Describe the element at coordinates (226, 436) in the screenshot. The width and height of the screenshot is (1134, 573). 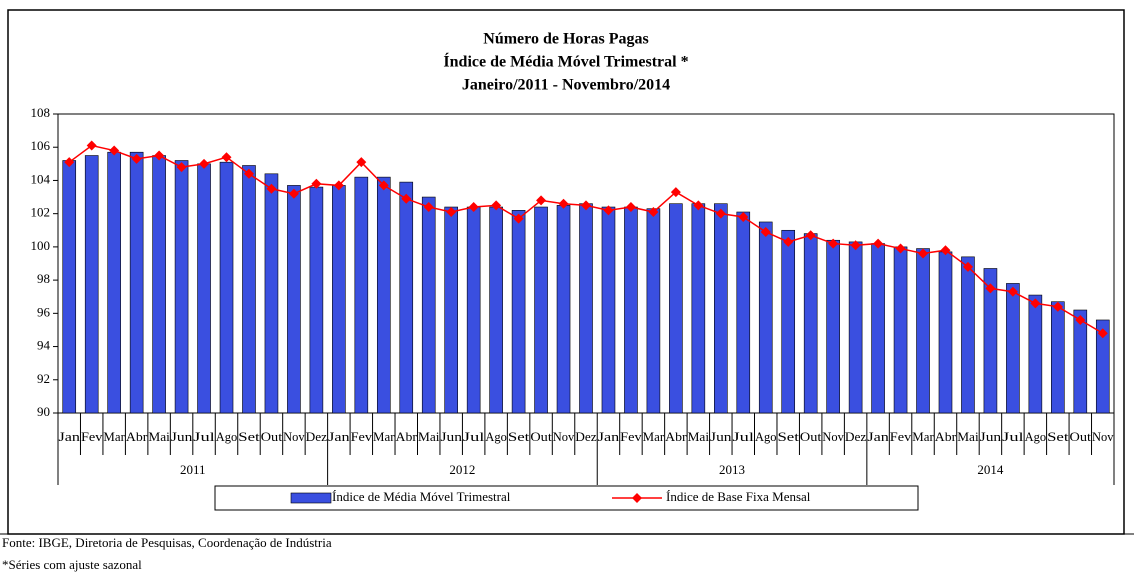
I see `x-tick-label: Ago` at that location.